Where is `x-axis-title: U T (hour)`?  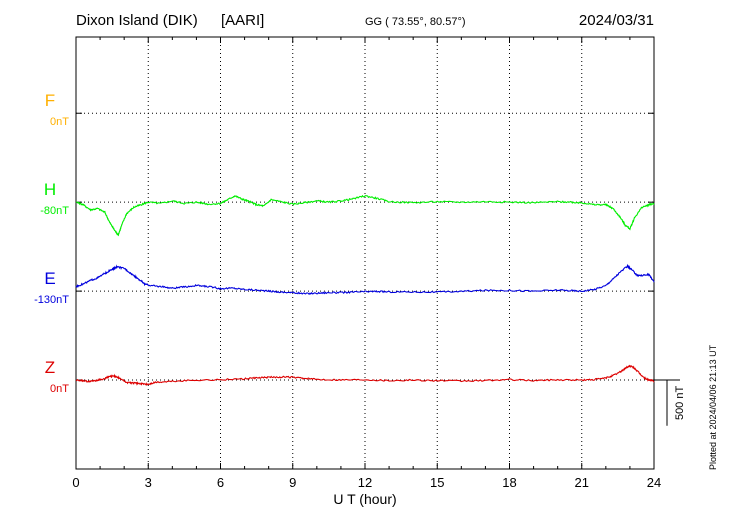
x-axis-title: U T (hour) is located at coordinates (364, 499).